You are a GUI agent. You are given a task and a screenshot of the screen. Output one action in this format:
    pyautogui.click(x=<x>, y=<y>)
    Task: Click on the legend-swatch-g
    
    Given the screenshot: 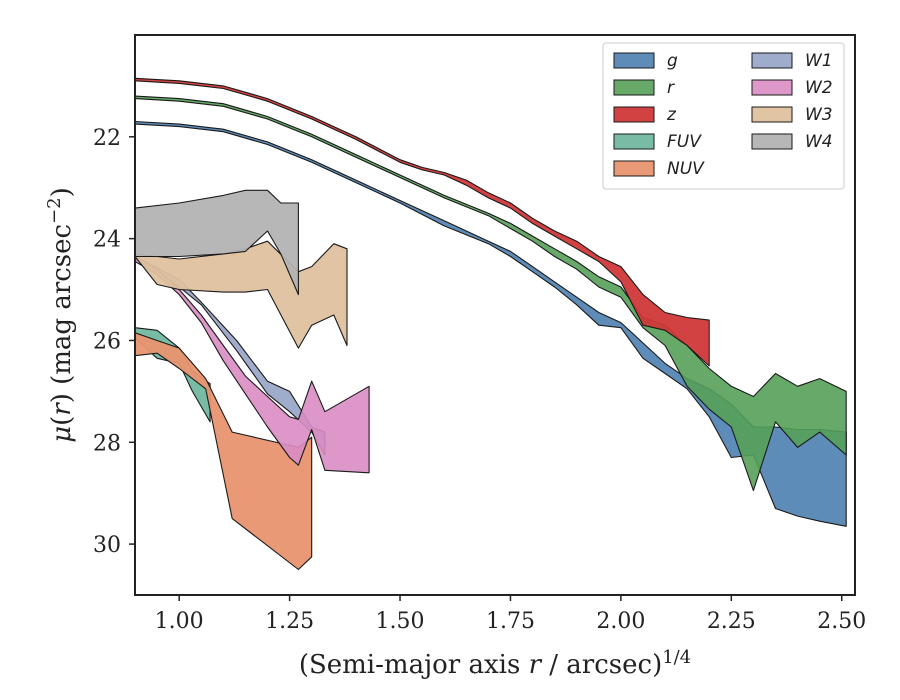 What is the action you would take?
    pyautogui.click(x=634, y=60)
    